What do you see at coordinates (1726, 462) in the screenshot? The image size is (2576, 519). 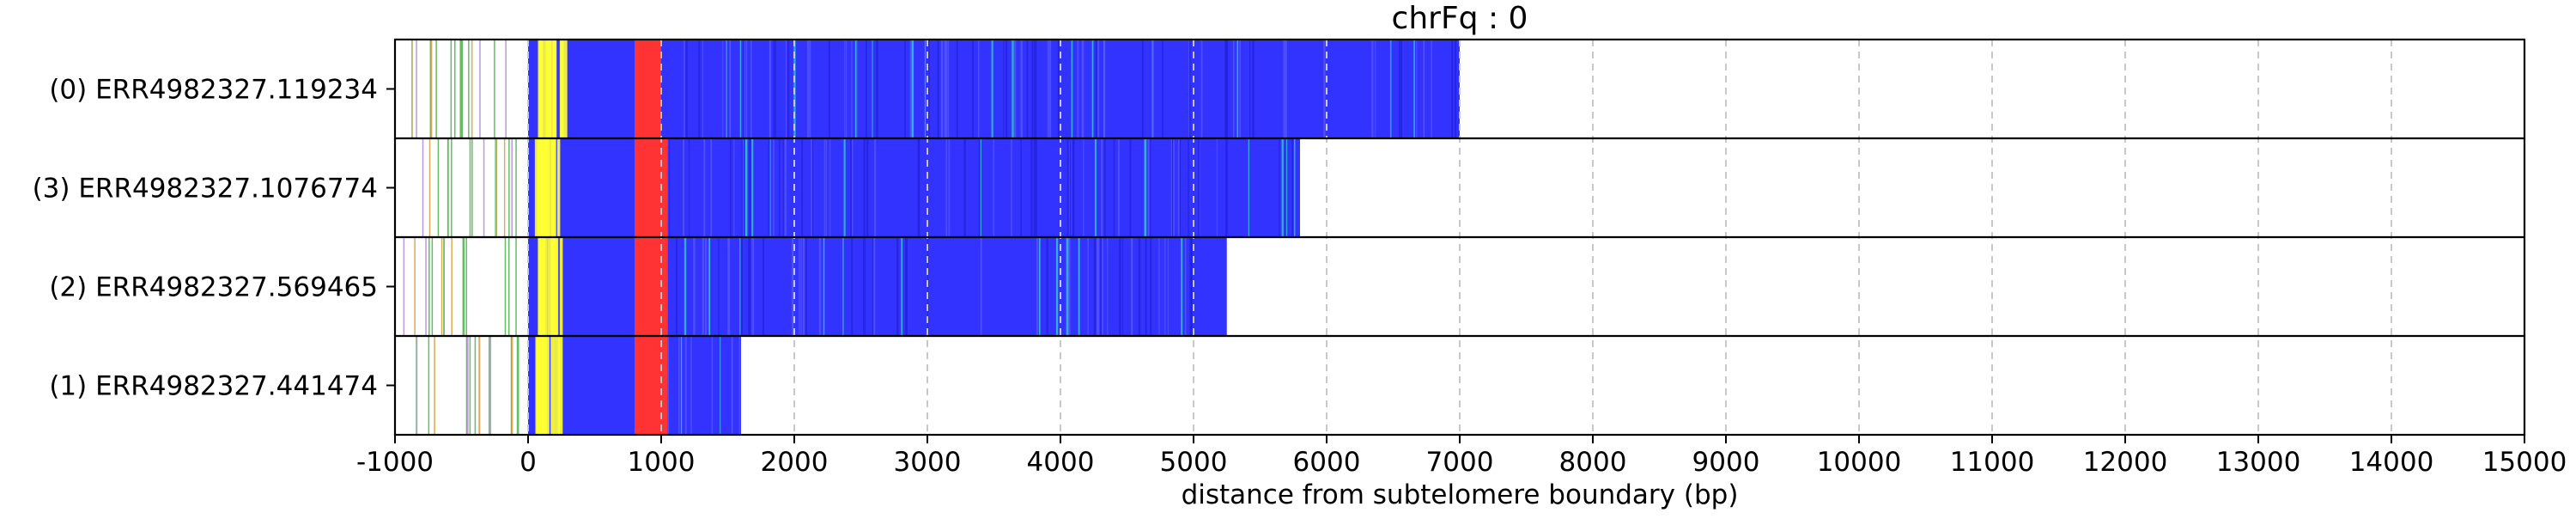 I see `x-tick-label: 9000` at bounding box center [1726, 462].